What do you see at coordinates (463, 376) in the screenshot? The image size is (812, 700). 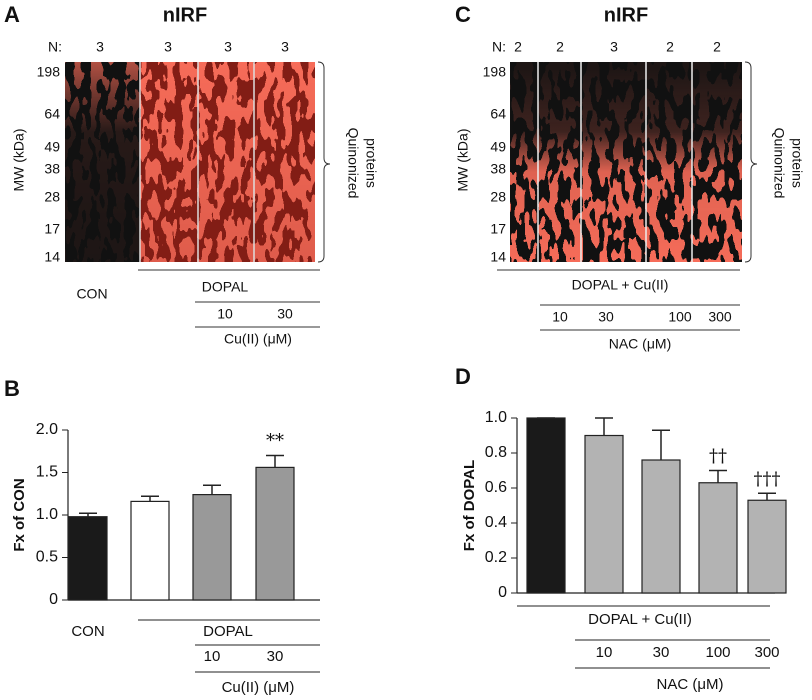 I see `panel-label: D` at bounding box center [463, 376].